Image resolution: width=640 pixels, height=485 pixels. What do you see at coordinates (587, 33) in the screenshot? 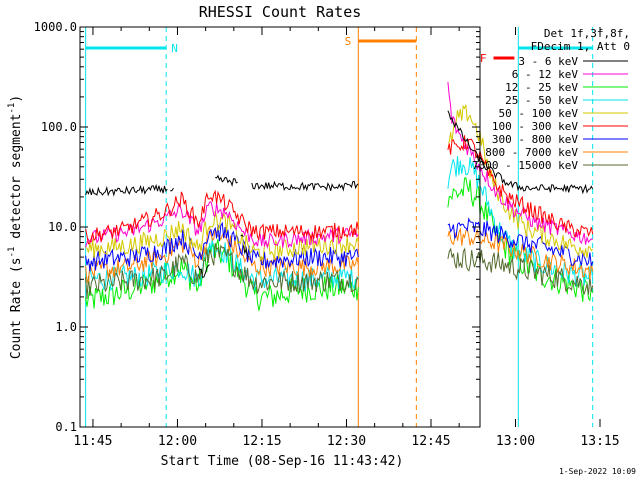
I see `legend-header-1: Det 1f,3f,8f,` at bounding box center [587, 33].